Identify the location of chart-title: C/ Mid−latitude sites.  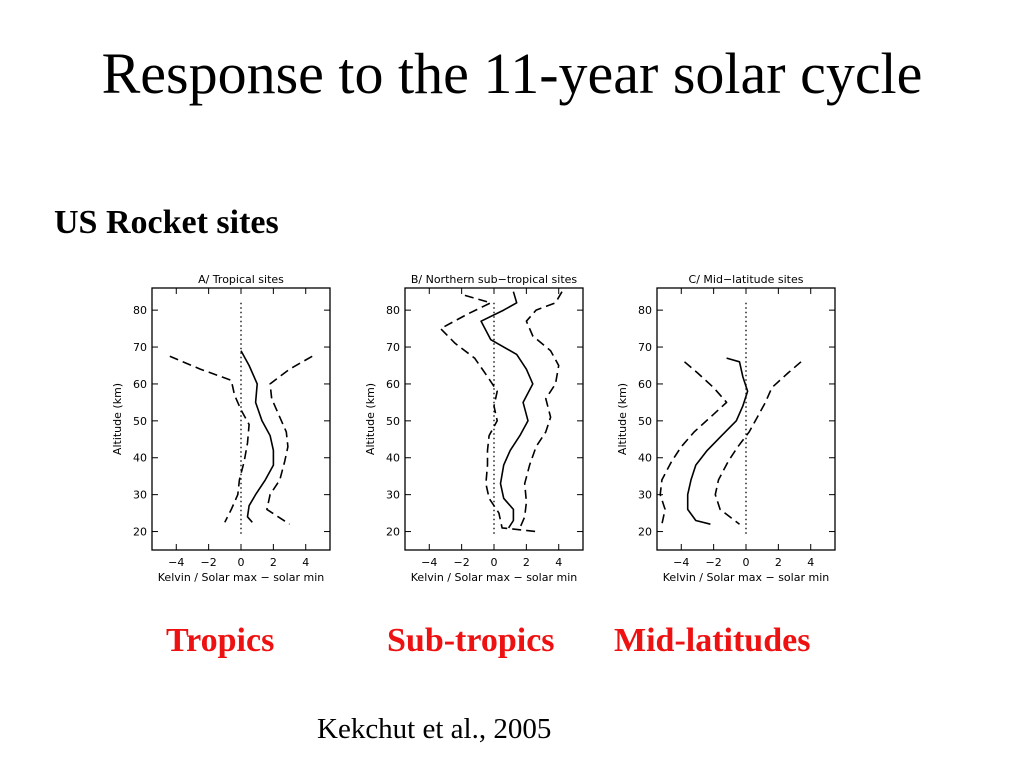
(746, 279).